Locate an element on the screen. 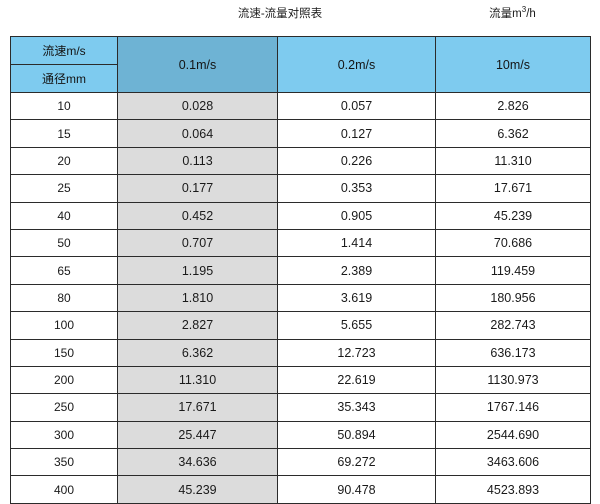 This screenshot has height=504, width=600. cell-flow-0-2ms: 3.619 is located at coordinates (356, 298).